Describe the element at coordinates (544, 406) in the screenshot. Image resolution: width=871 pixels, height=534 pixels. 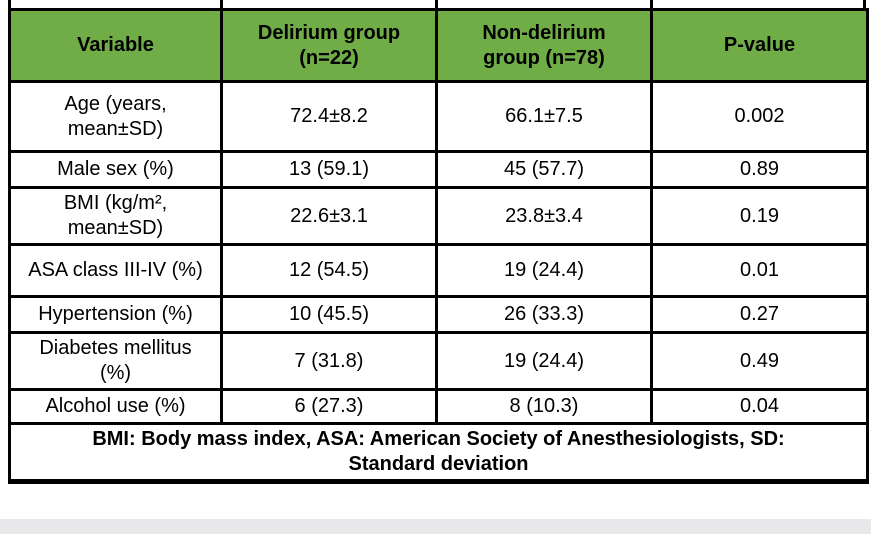
I see `nondelirium-value-cell: 8 (10.3)` at that location.